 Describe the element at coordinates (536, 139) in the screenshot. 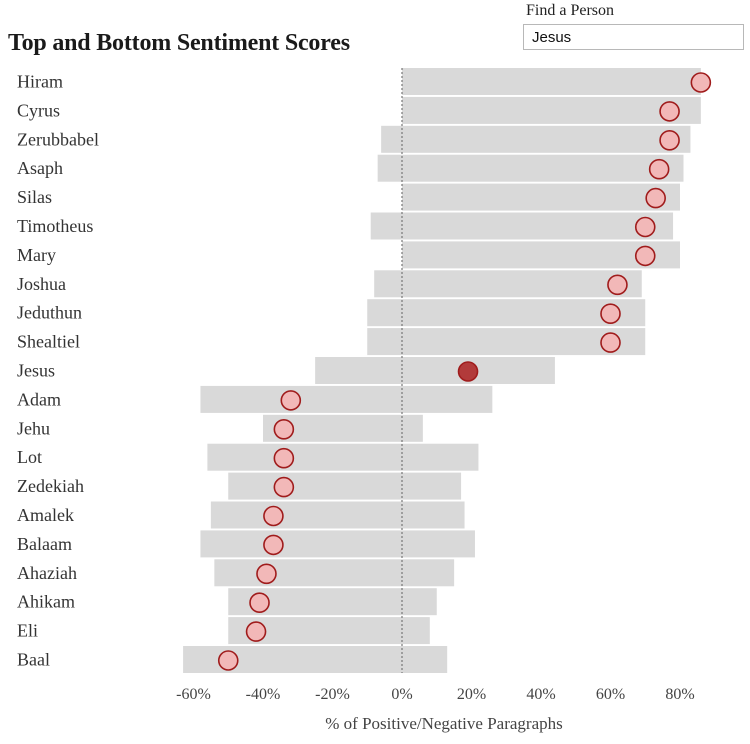

I see `bar-zerubbabel` at that location.